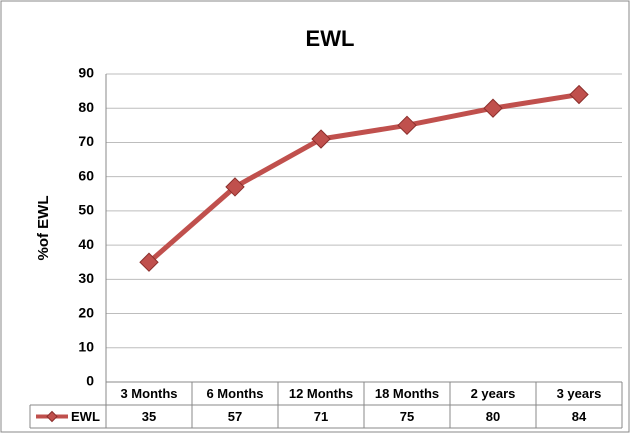 This screenshot has height=434, width=631. I want to click on y-tick-label: 50, so click(86, 210).